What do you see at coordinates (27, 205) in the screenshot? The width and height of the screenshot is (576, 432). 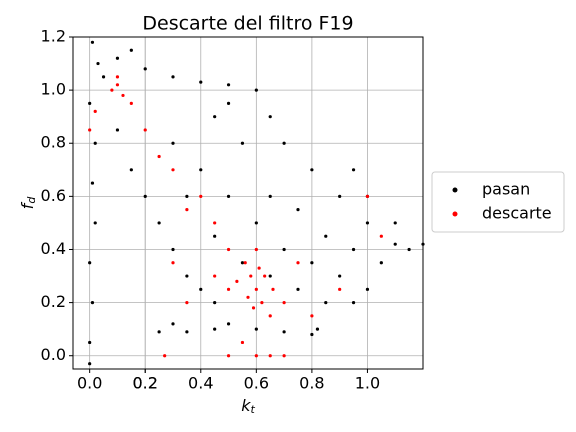 I see `y-label-main: f` at bounding box center [27, 205].